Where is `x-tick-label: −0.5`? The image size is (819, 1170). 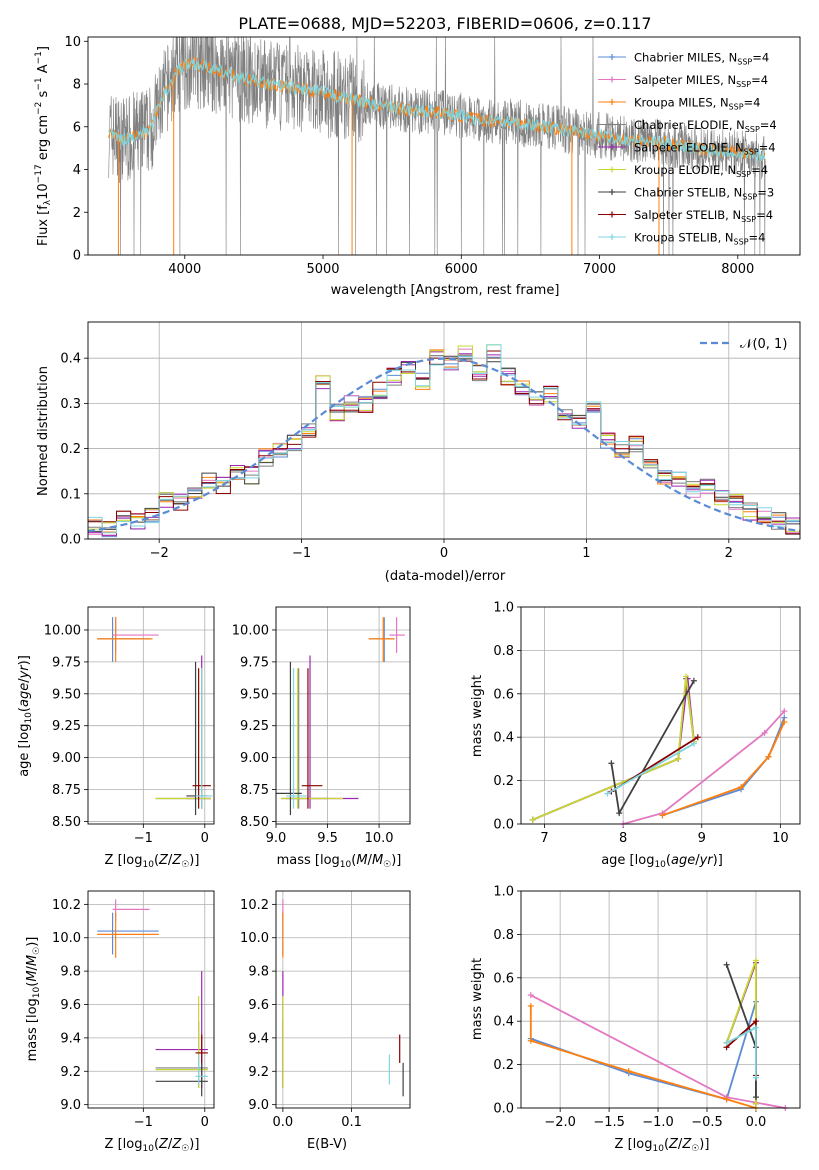
x-tick-label: −0.5 is located at coordinates (707, 1122).